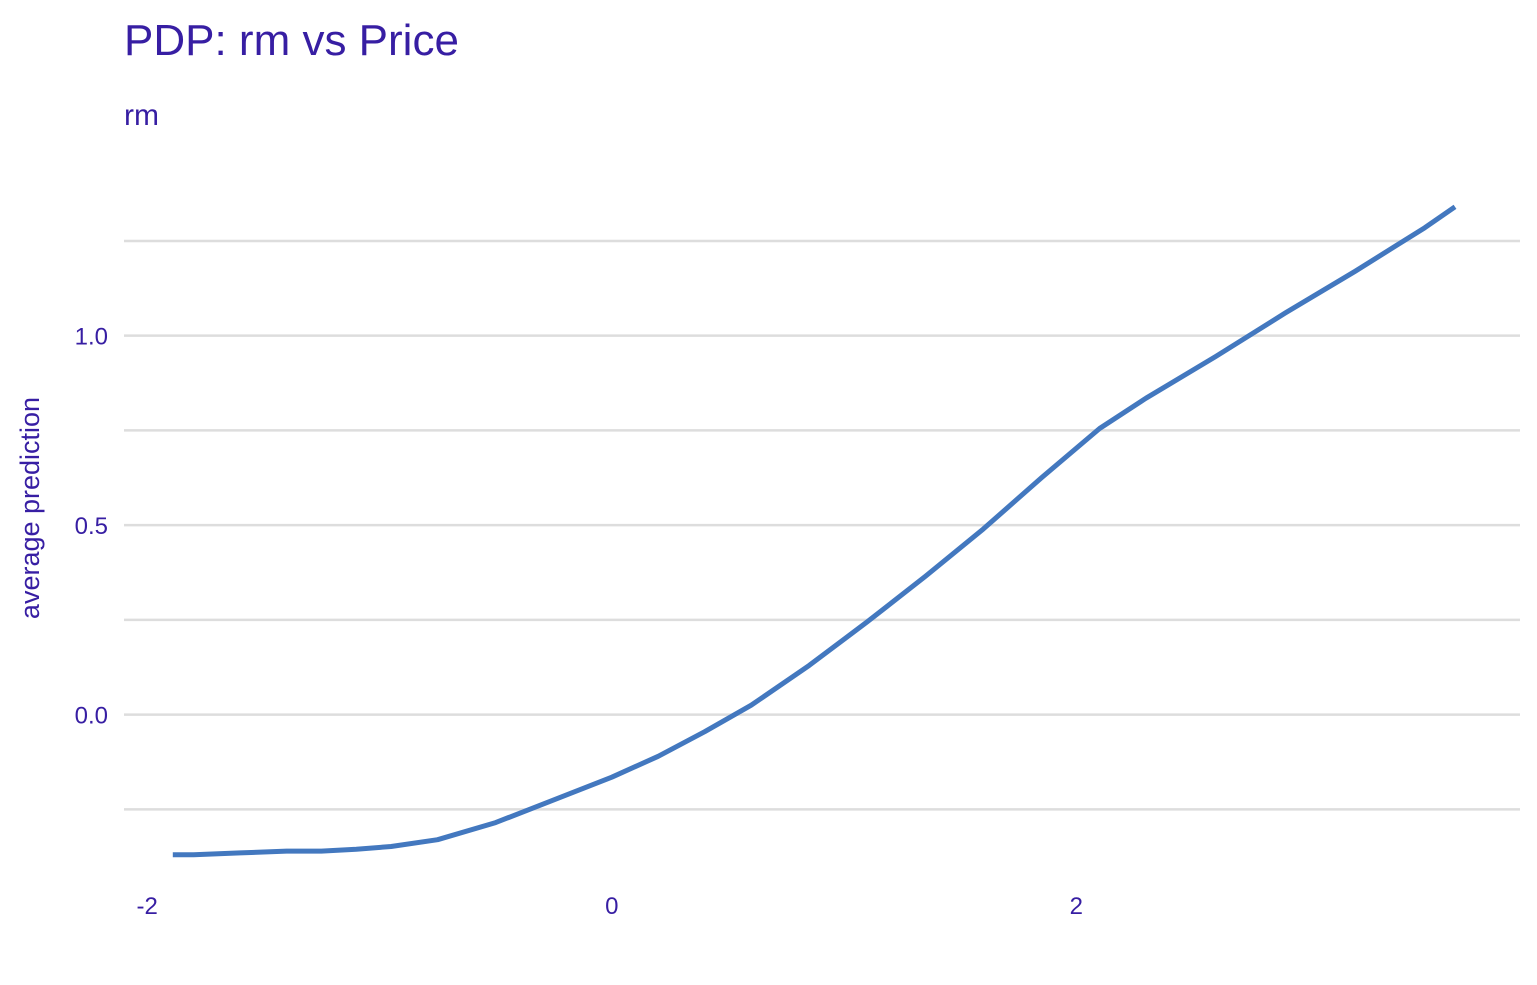 This screenshot has height=985, width=1537. What do you see at coordinates (91, 716) in the screenshot?
I see `y-tick-label: 0.0` at bounding box center [91, 716].